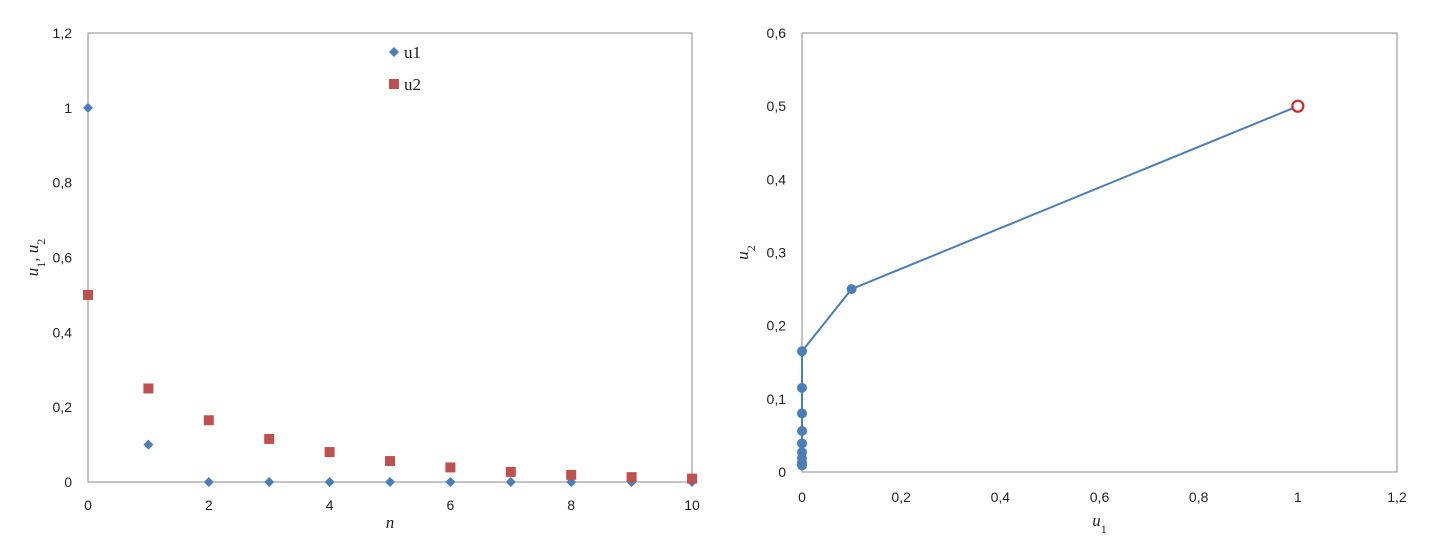 The width and height of the screenshot is (1430, 543). I want to click on right-y-axis-title: u2, so click(745, 252).